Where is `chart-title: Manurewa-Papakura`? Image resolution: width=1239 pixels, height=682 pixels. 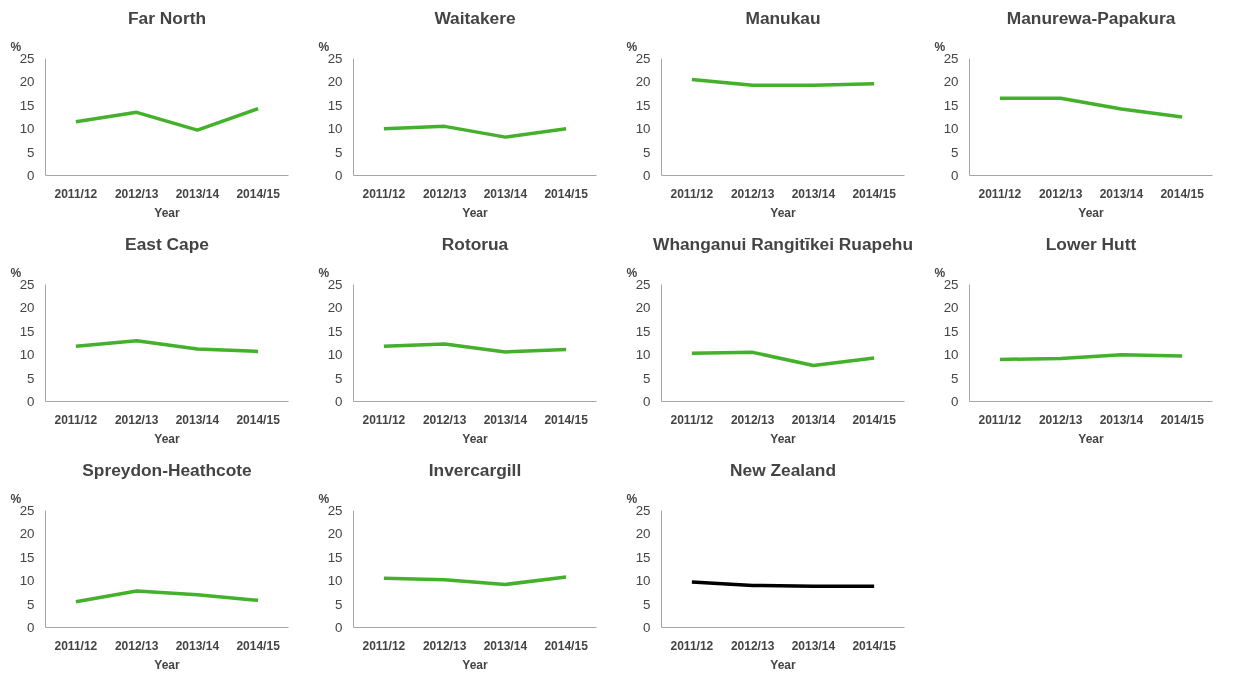 chart-title: Manurewa-Papakura is located at coordinates (1091, 17).